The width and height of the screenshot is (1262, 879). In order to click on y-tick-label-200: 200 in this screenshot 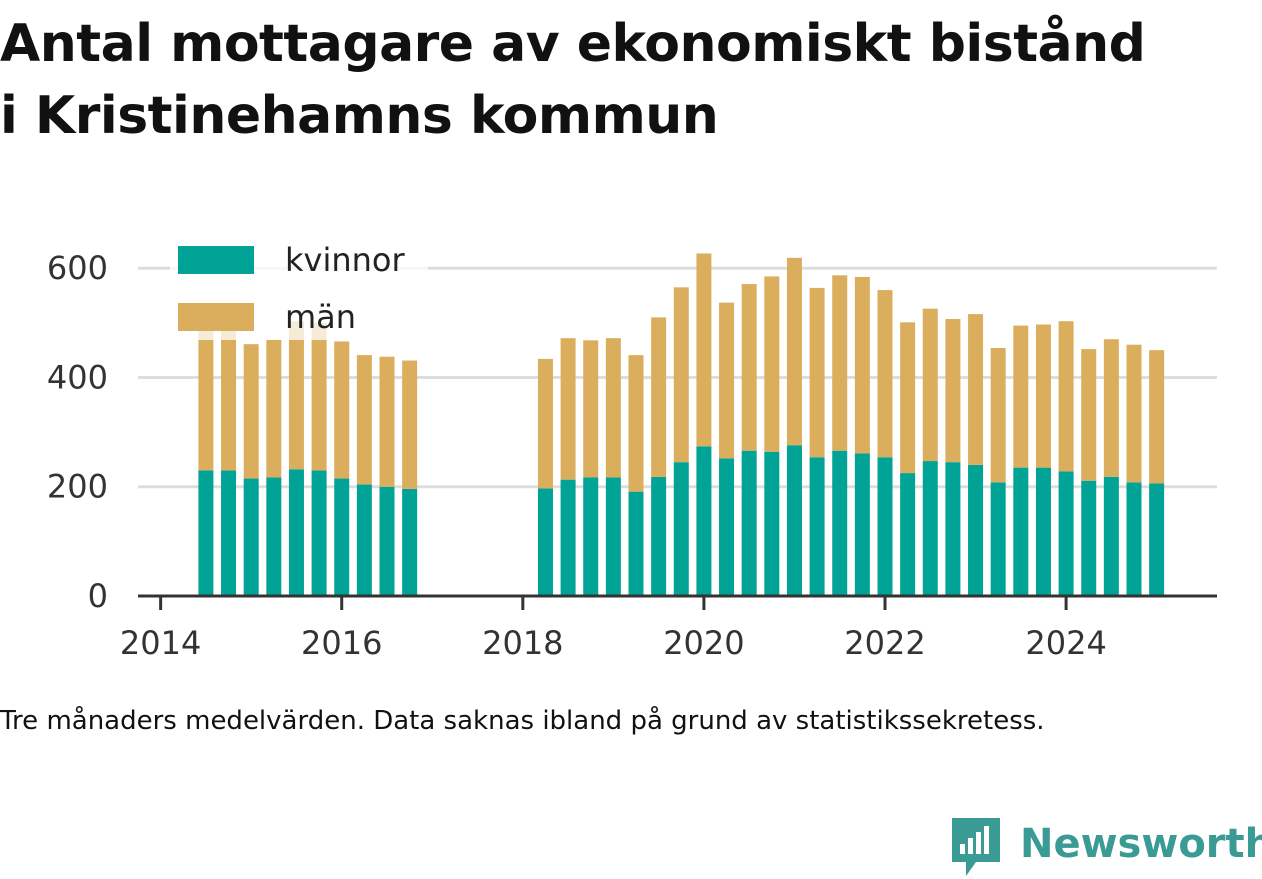, I will do `click(77, 487)`.